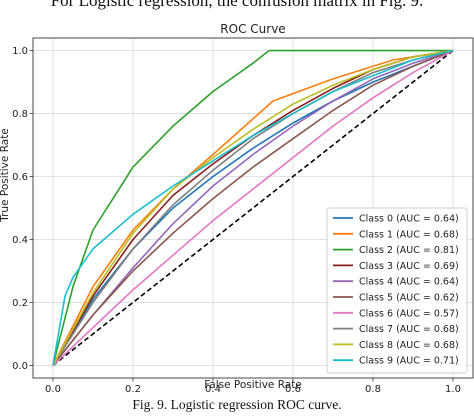 The width and height of the screenshot is (474, 417). Describe the element at coordinates (409, 345) in the screenshot. I see `legend-label-class-8: Class 8 (AUC = 0.68)` at that location.